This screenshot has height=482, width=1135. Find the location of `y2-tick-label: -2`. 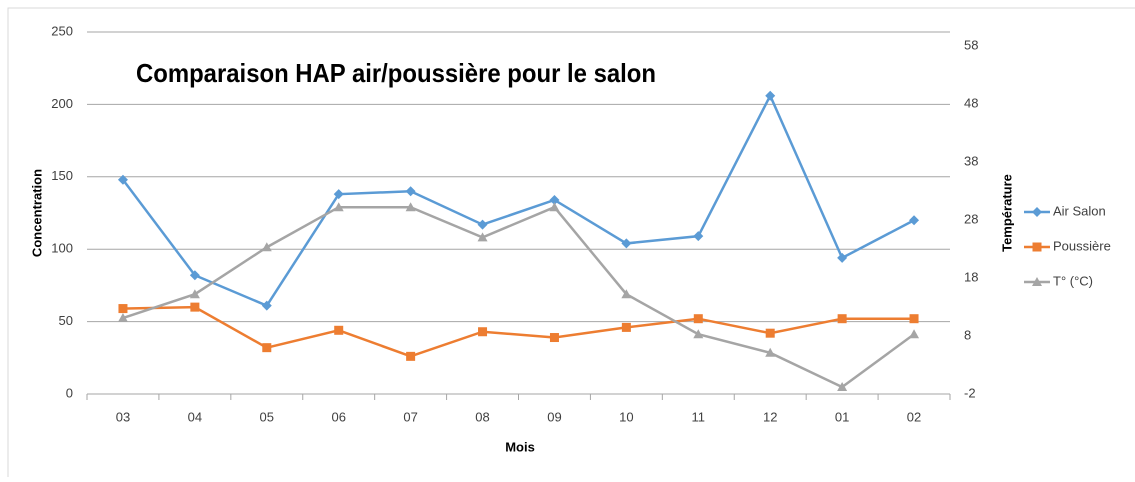

y2-tick-label: -2 is located at coordinates (970, 392).